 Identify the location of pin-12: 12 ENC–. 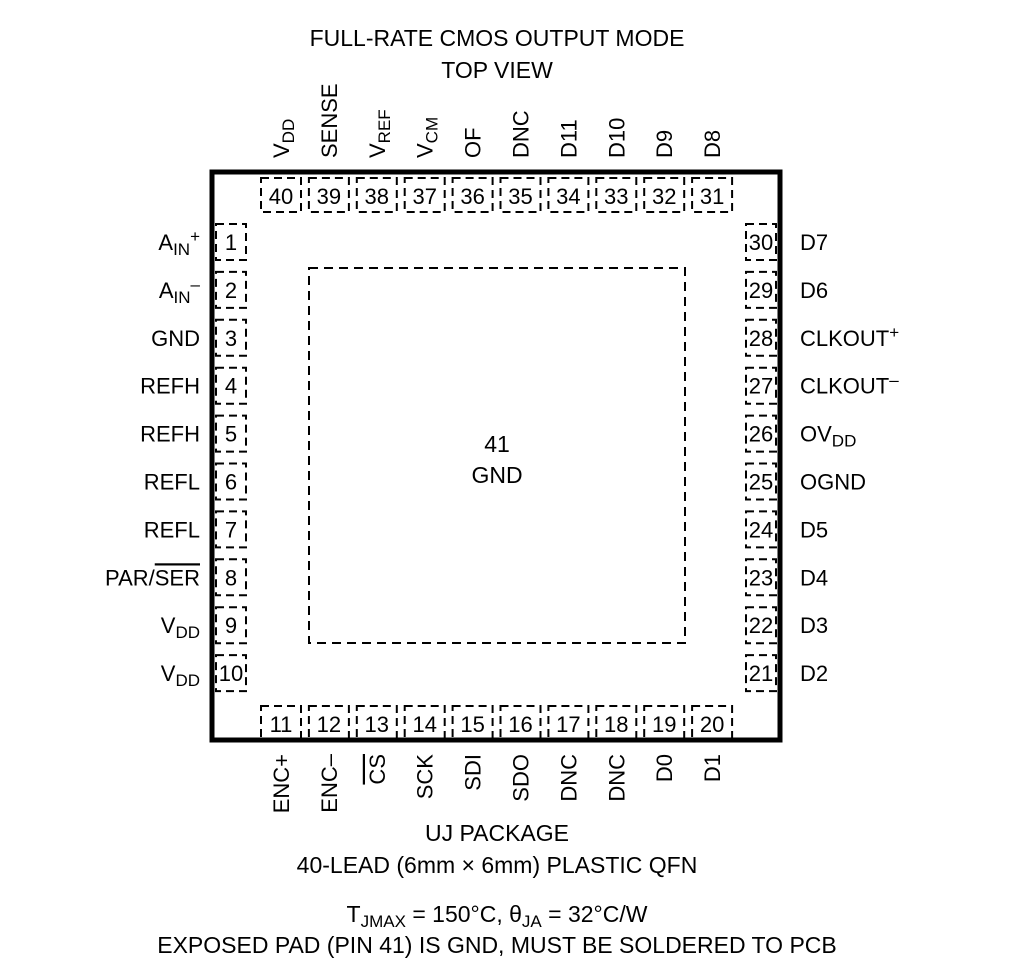
(328, 759).